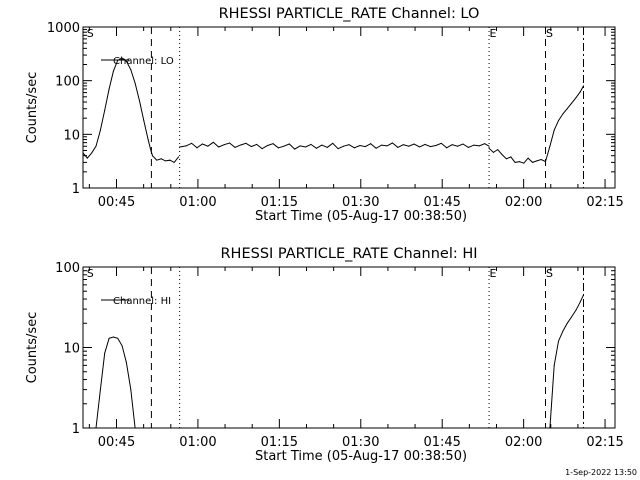 This screenshot has width=640, height=480. Describe the element at coordinates (197, 442) in the screenshot. I see `x-tick-label: 01:00` at that location.